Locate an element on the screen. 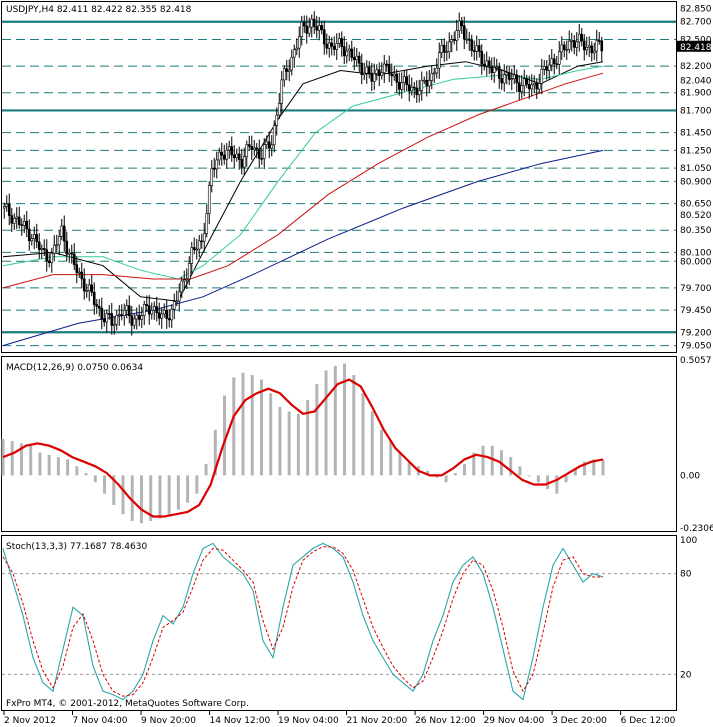 The image size is (713, 727). macd-axis-label: 0.5057 is located at coordinates (696, 361).